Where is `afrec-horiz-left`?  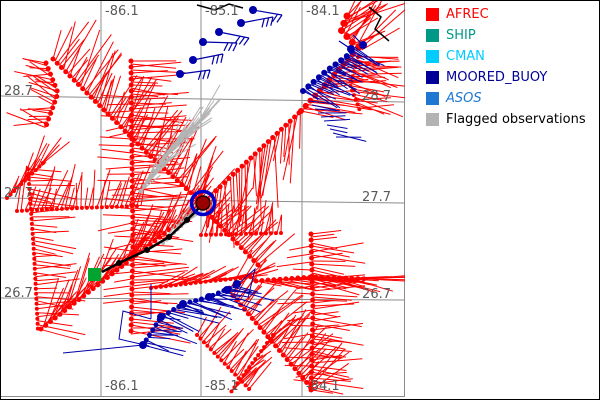 afrec-horiz-left is located at coordinates (83, 188).